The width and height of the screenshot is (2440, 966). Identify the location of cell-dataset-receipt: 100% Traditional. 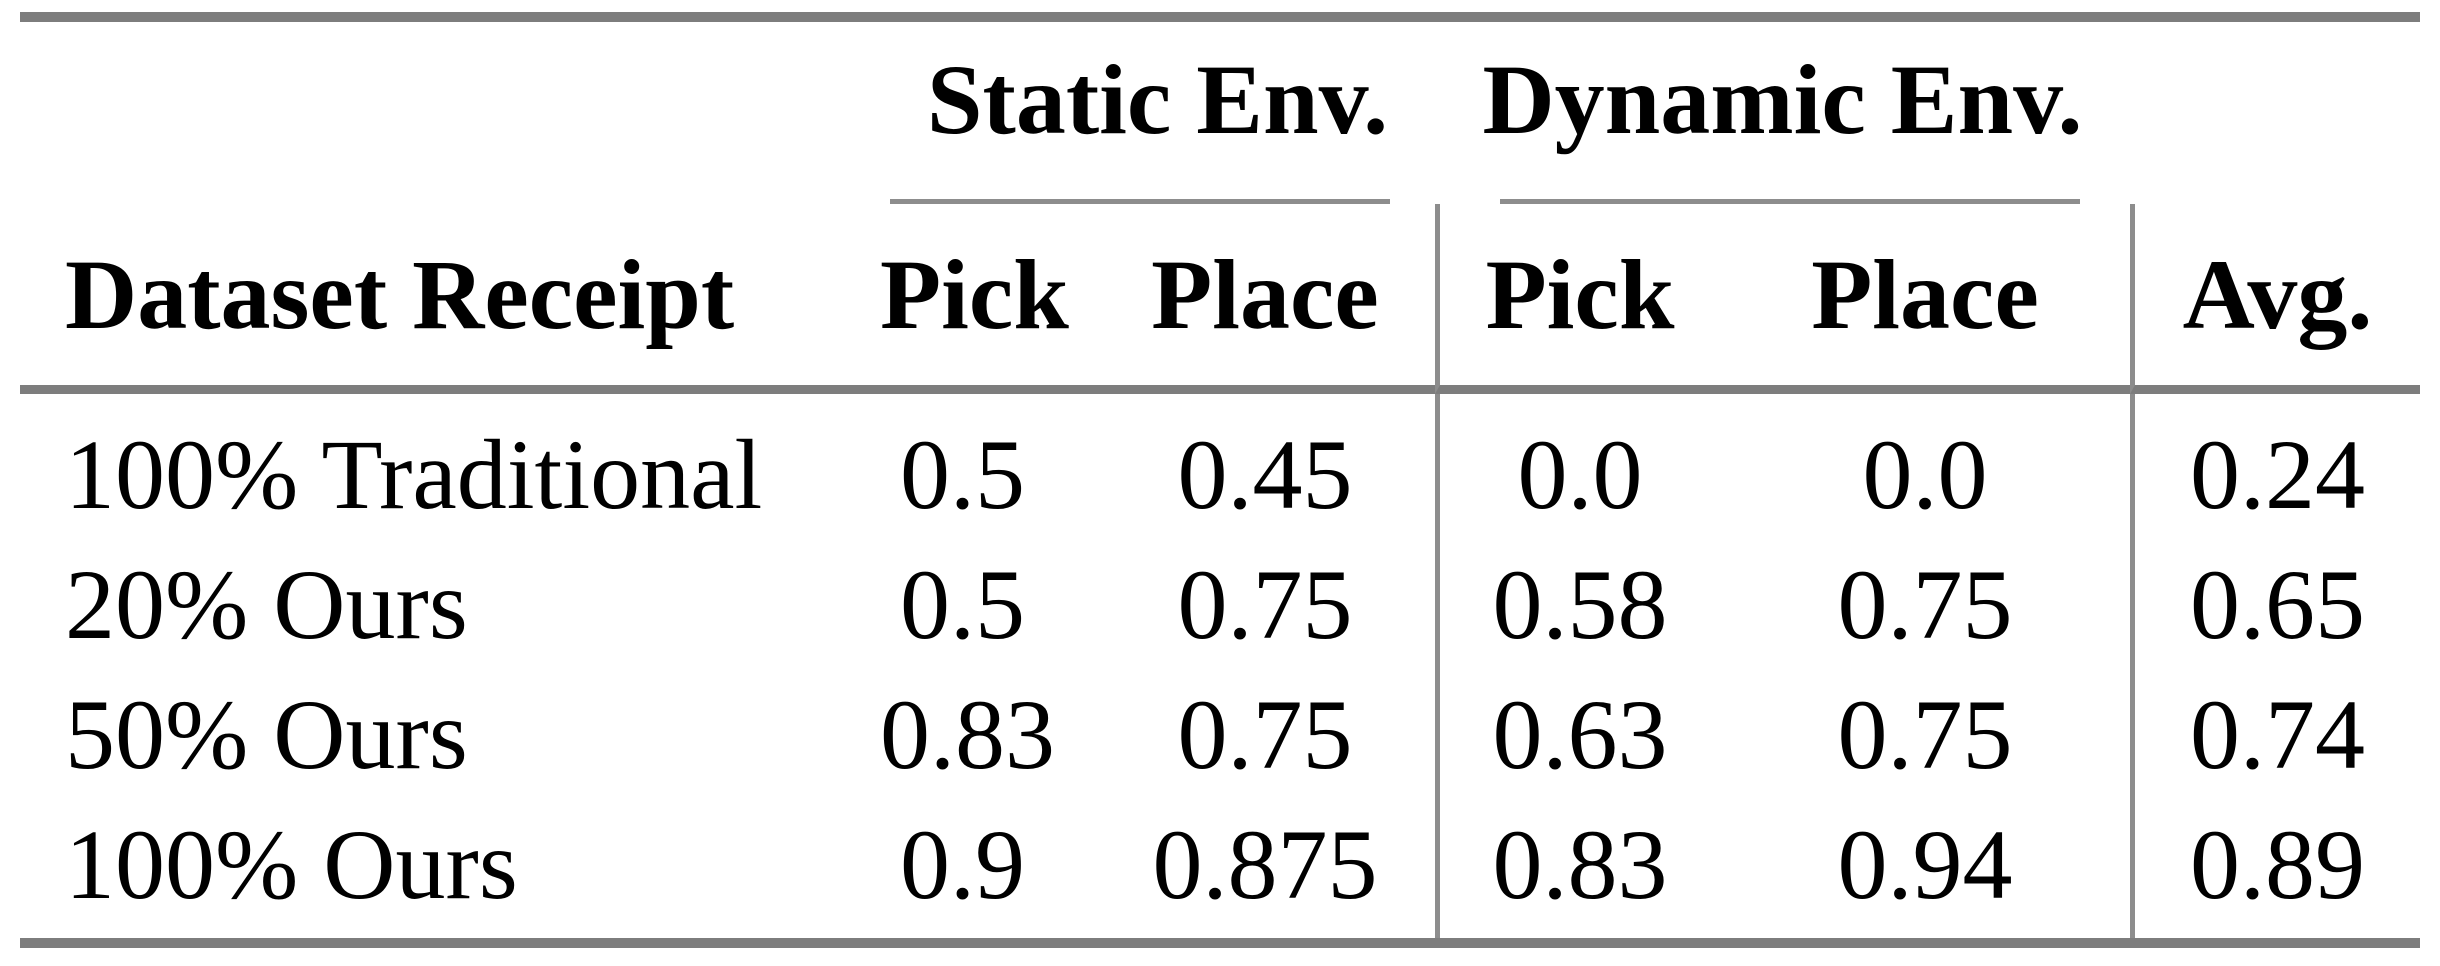
(414, 474).